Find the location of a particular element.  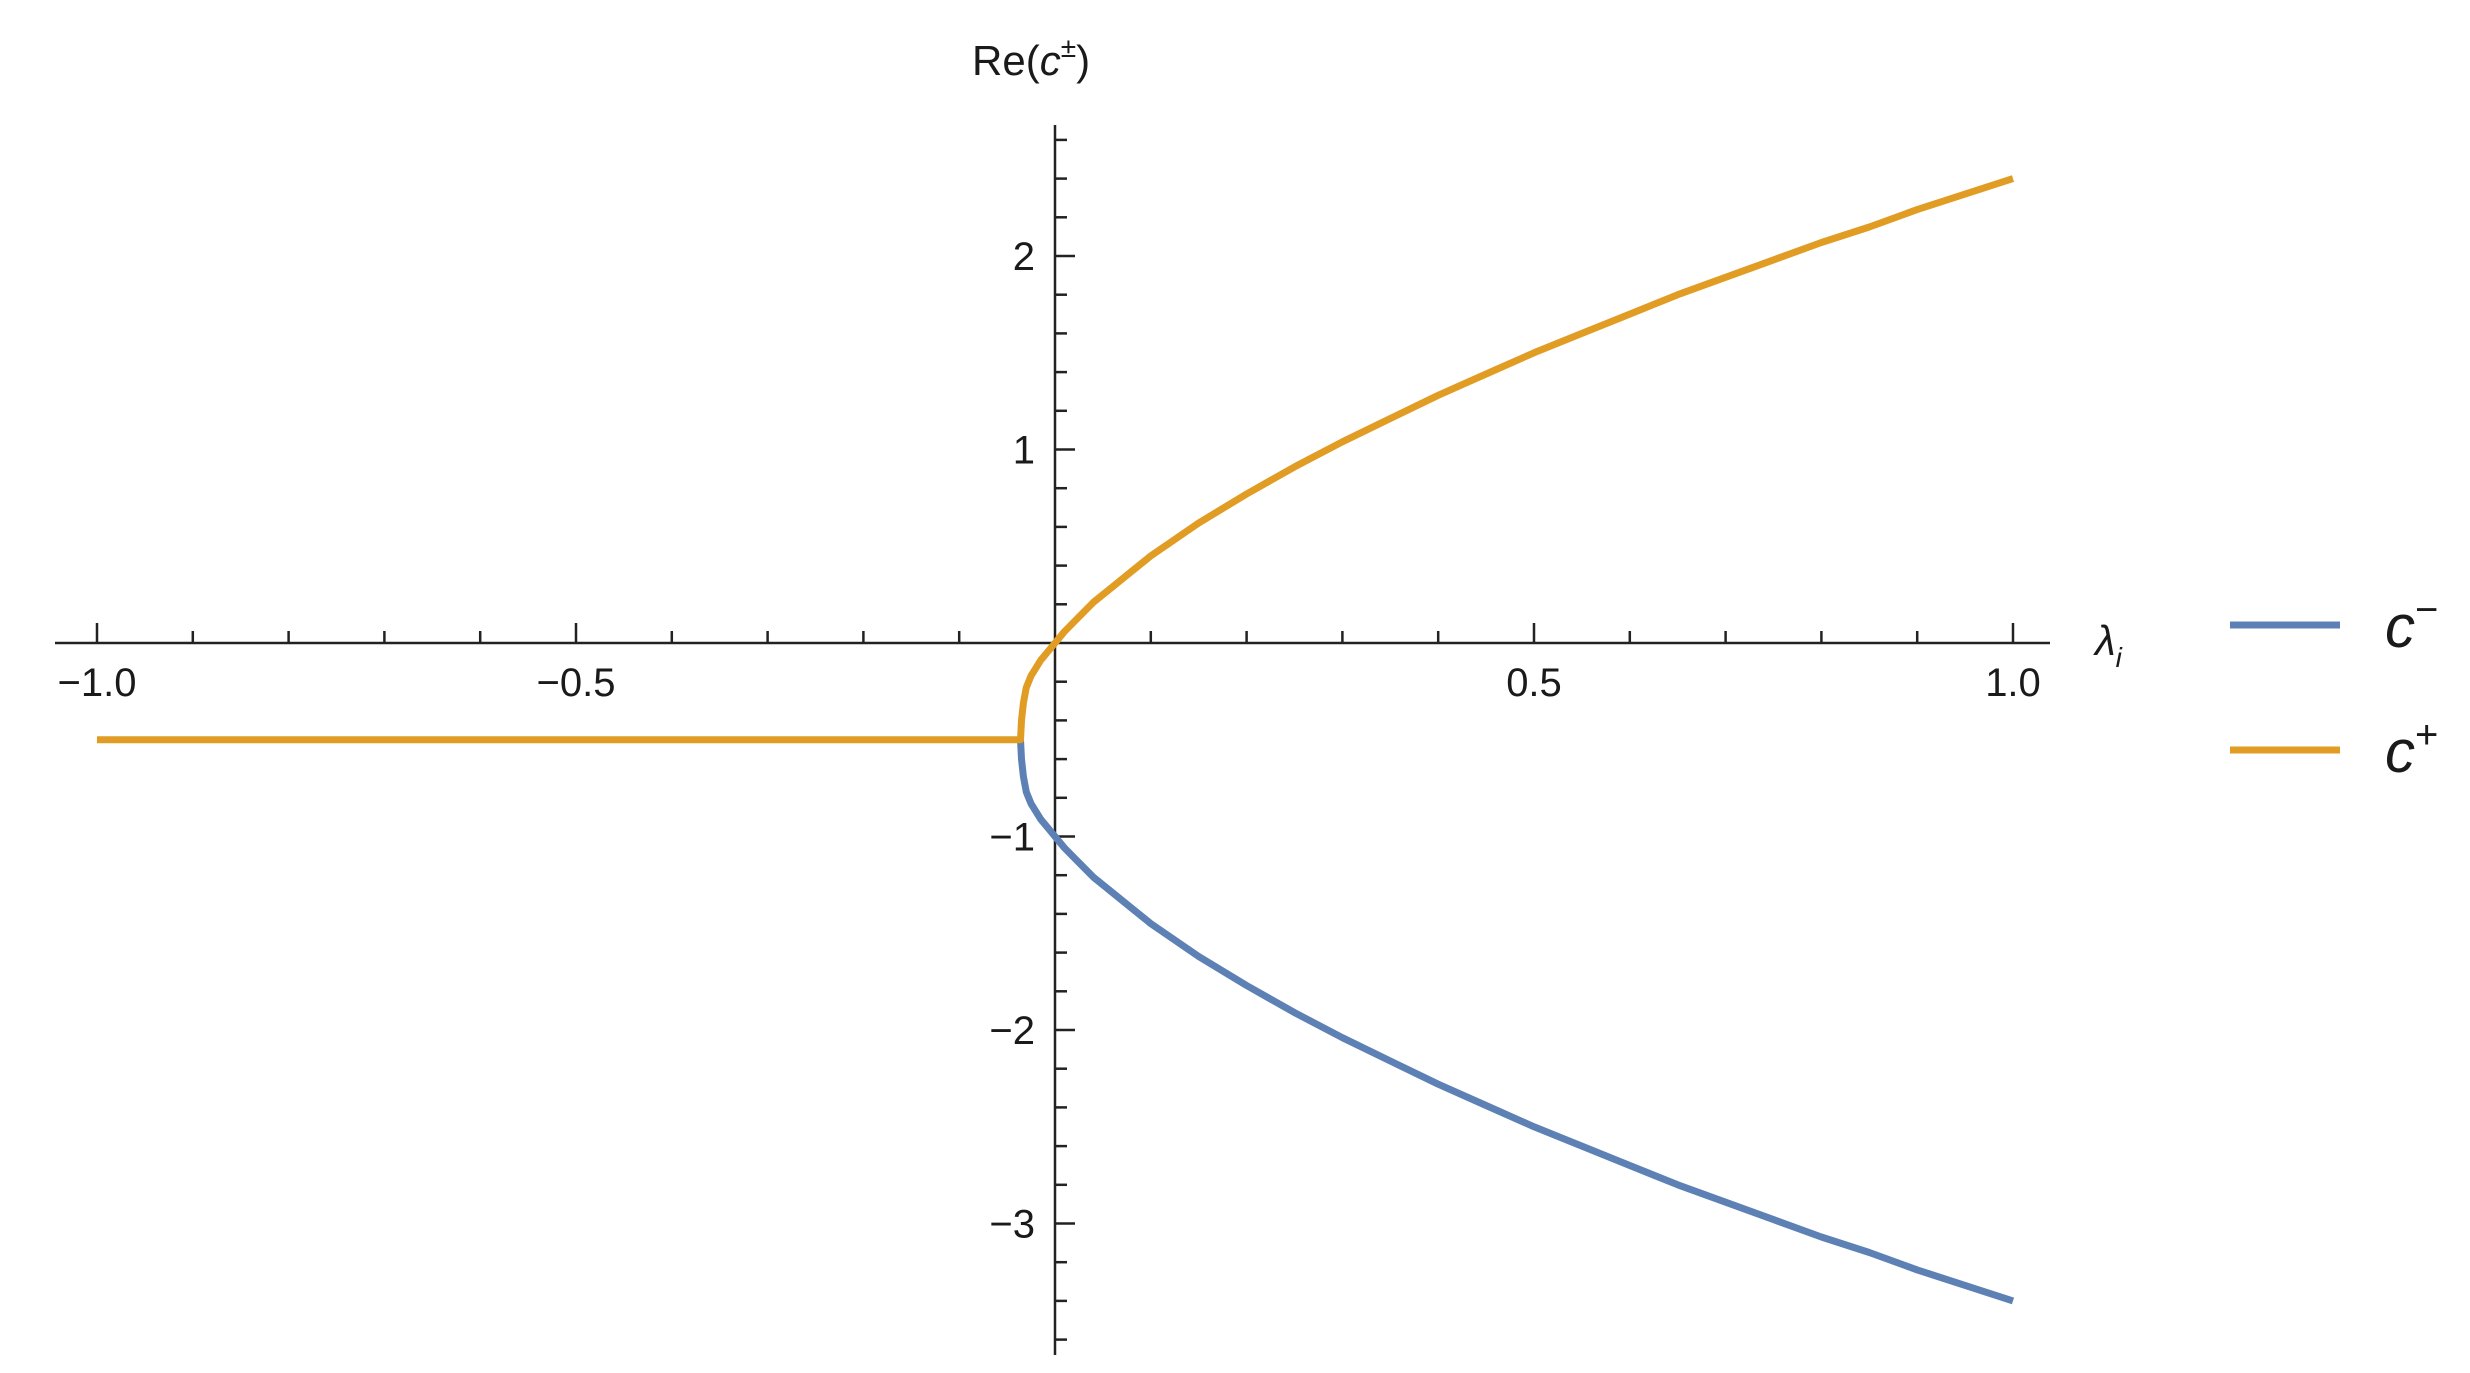

legend-item: c+ is located at coordinates (2334, 749).